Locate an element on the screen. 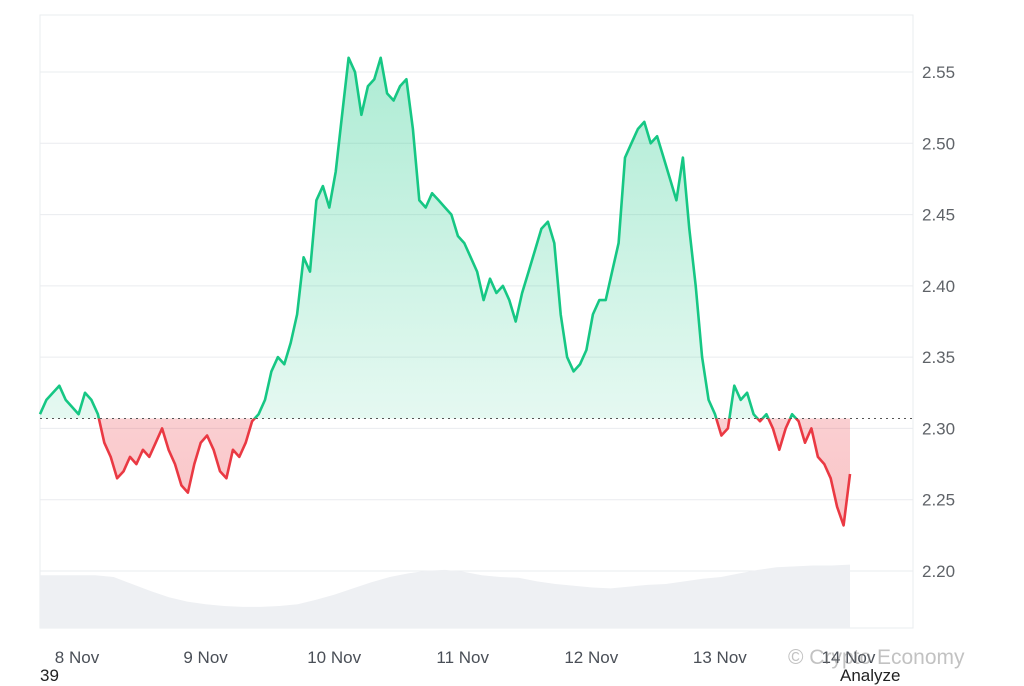 This screenshot has height=686, width=1024. y-tick-label: 2.30 is located at coordinates (938, 428).